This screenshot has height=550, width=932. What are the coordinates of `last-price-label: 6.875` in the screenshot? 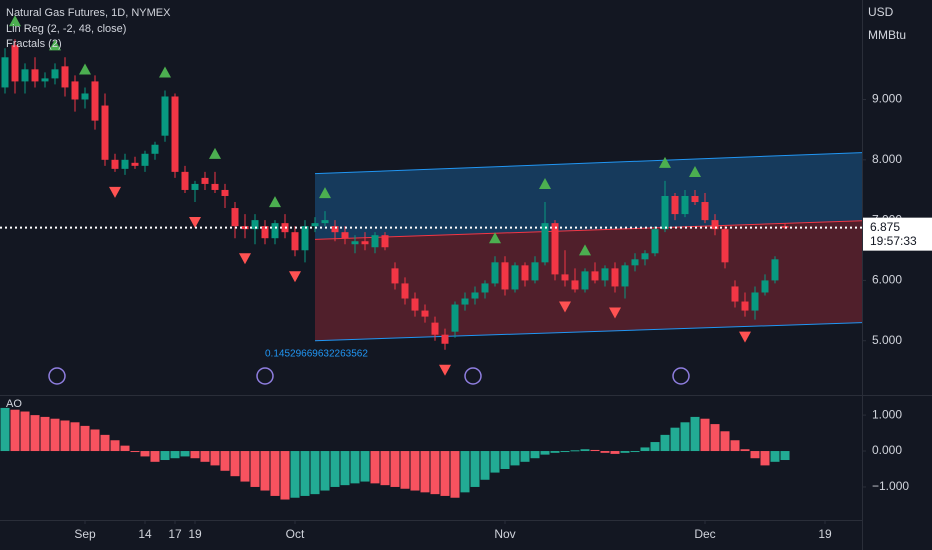 It's located at (885, 227).